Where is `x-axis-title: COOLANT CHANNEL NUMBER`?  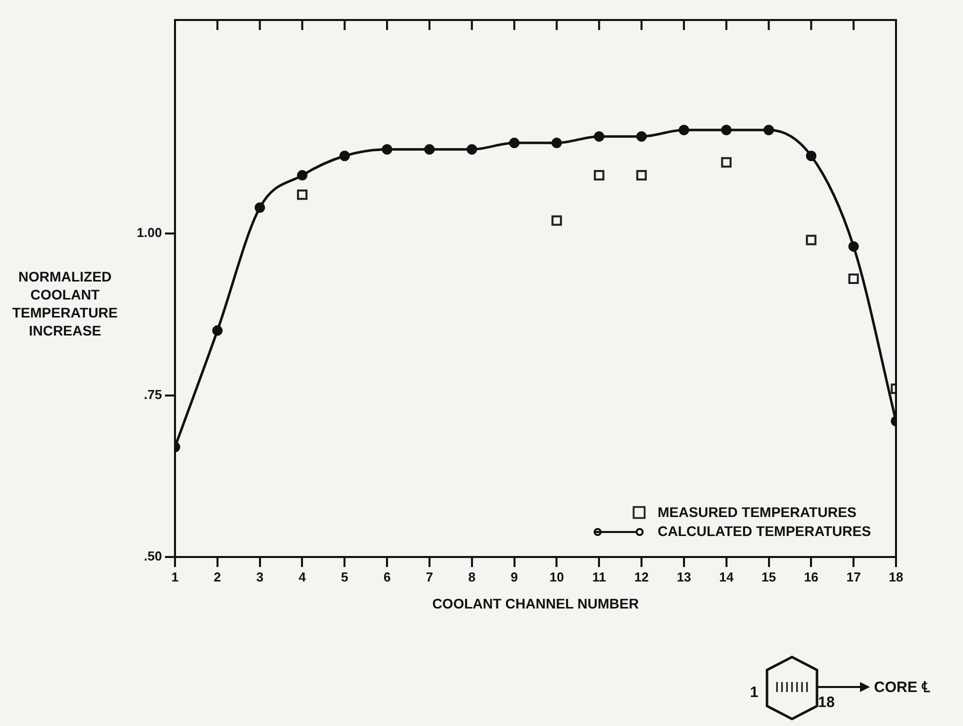
x-axis-title: COOLANT CHANNEL NUMBER is located at coordinates (535, 603).